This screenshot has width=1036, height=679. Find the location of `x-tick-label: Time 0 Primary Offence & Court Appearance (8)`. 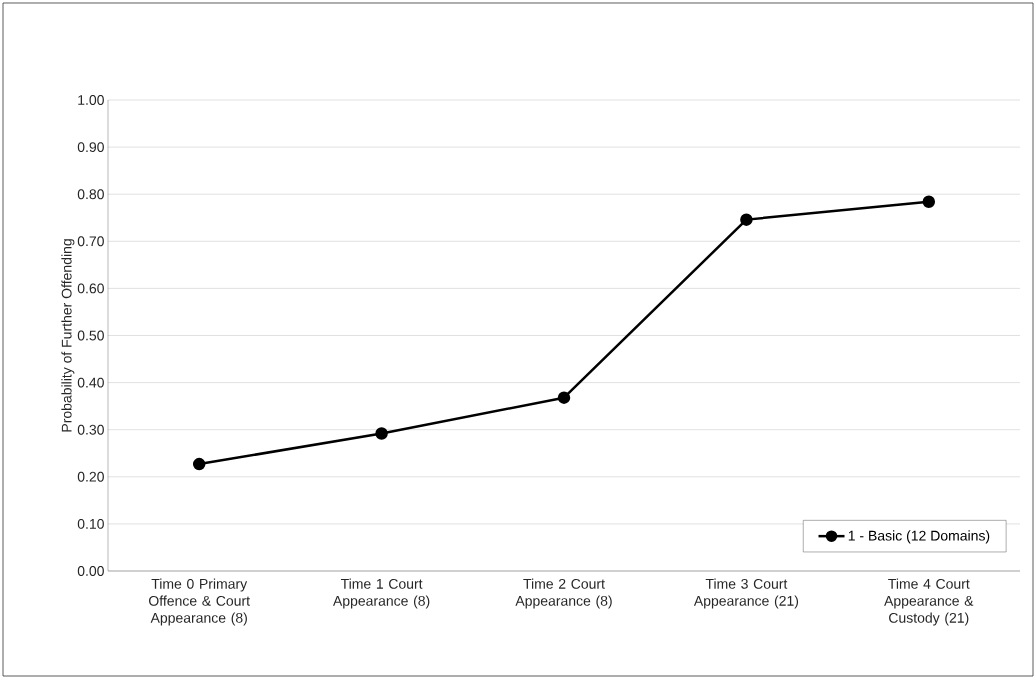

x-tick-label: Time 0 Primary Offence & Court Appearance (8) is located at coordinates (199, 602).